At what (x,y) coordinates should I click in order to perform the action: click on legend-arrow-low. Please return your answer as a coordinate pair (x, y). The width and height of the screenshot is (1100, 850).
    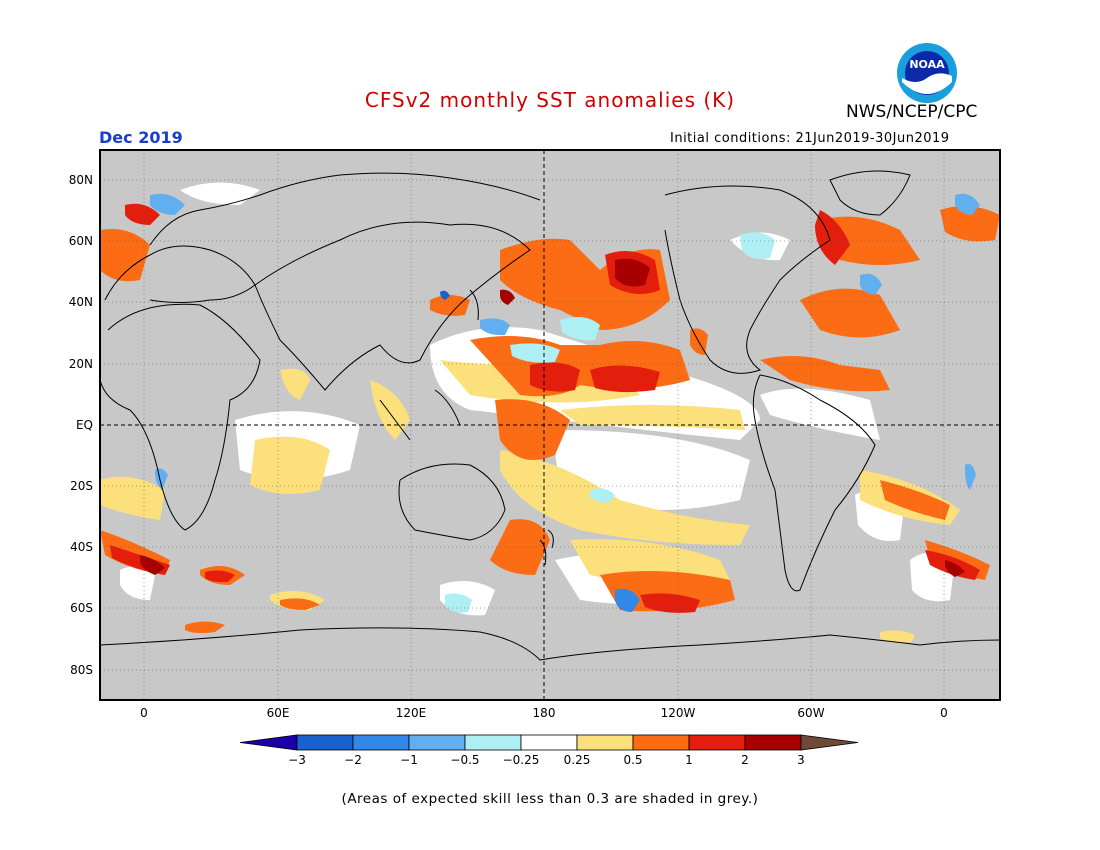
    Looking at the image, I should click on (268, 742).